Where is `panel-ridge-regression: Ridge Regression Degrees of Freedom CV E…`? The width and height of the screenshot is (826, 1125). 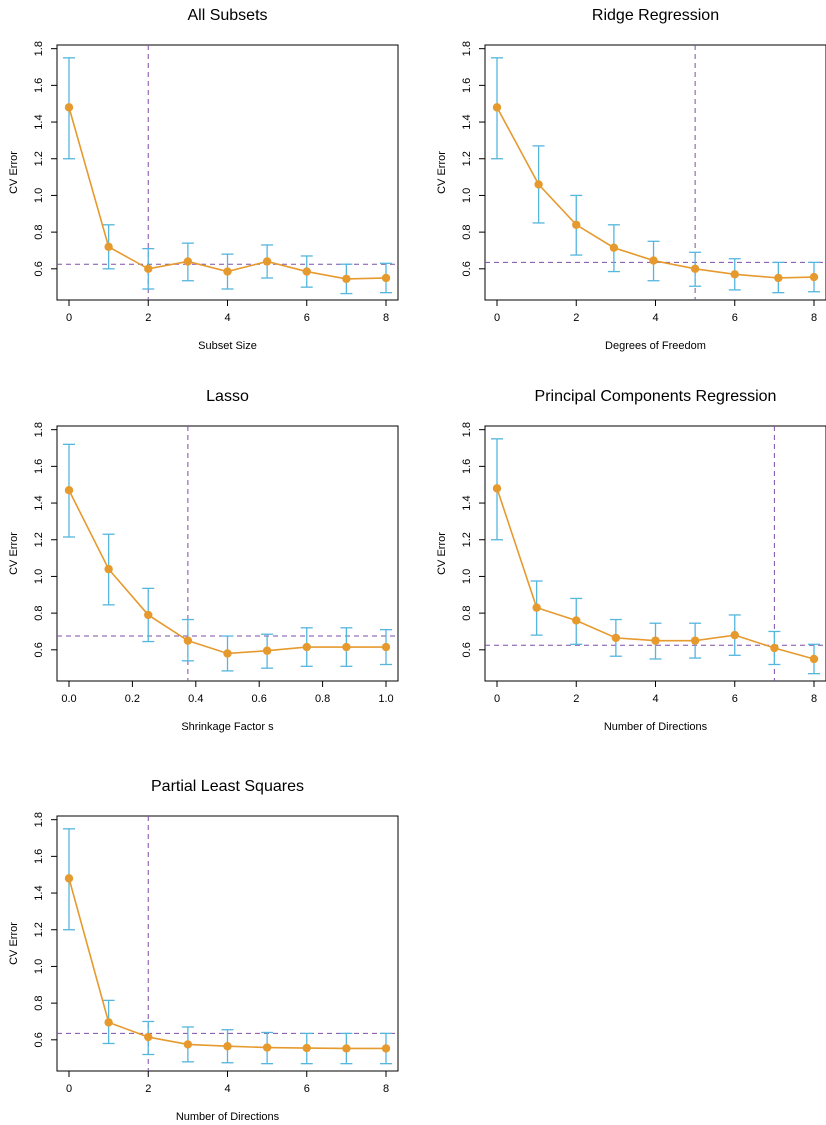
panel-ridge-regression: Ridge Regression Degrees of Freedom CV E… is located at coordinates (631, 179).